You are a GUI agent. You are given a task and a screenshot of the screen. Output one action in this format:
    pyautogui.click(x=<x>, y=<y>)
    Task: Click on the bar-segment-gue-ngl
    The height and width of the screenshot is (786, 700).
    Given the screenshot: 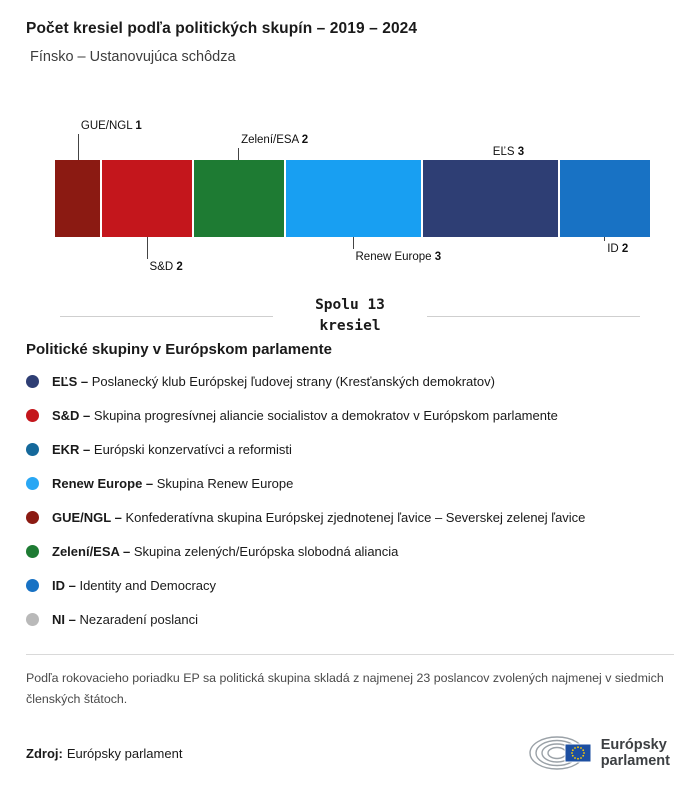 What is the action you would take?
    pyautogui.click(x=77, y=198)
    